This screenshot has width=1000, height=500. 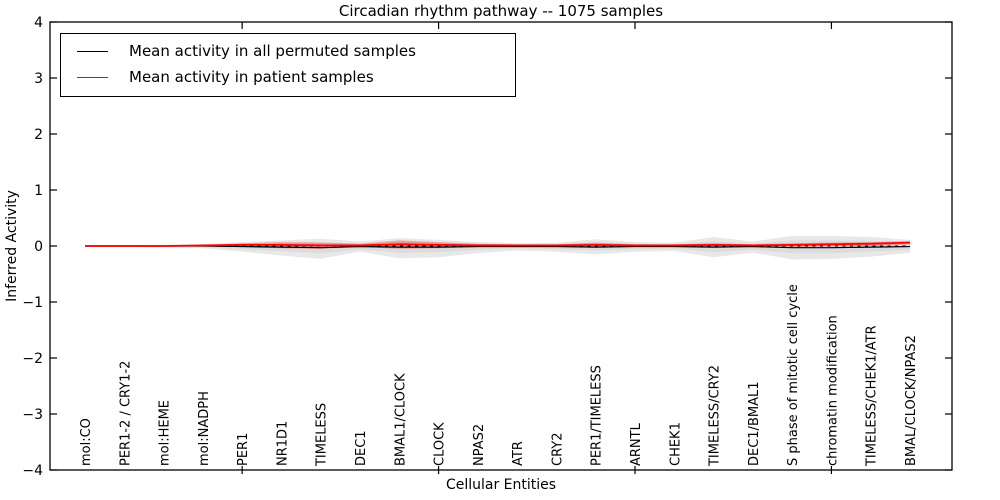 I want to click on y-tick-label: 2, so click(x=38, y=135).